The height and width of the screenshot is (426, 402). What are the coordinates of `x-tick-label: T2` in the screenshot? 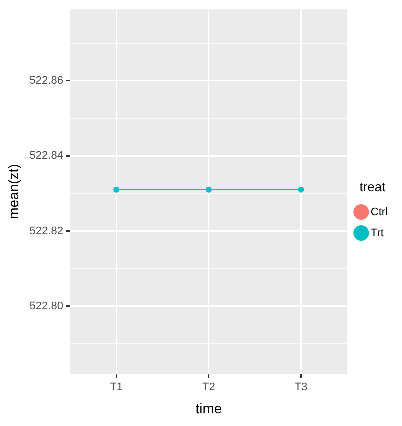 It's located at (209, 388).